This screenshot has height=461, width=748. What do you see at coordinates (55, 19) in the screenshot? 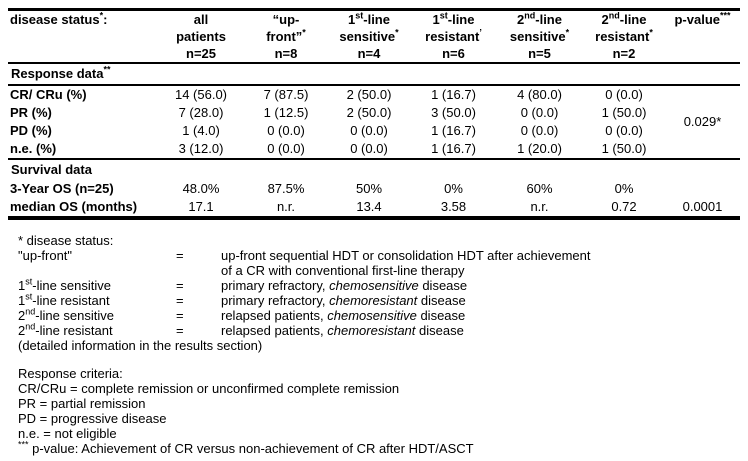
I see `header-text: disease status` at bounding box center [55, 19].